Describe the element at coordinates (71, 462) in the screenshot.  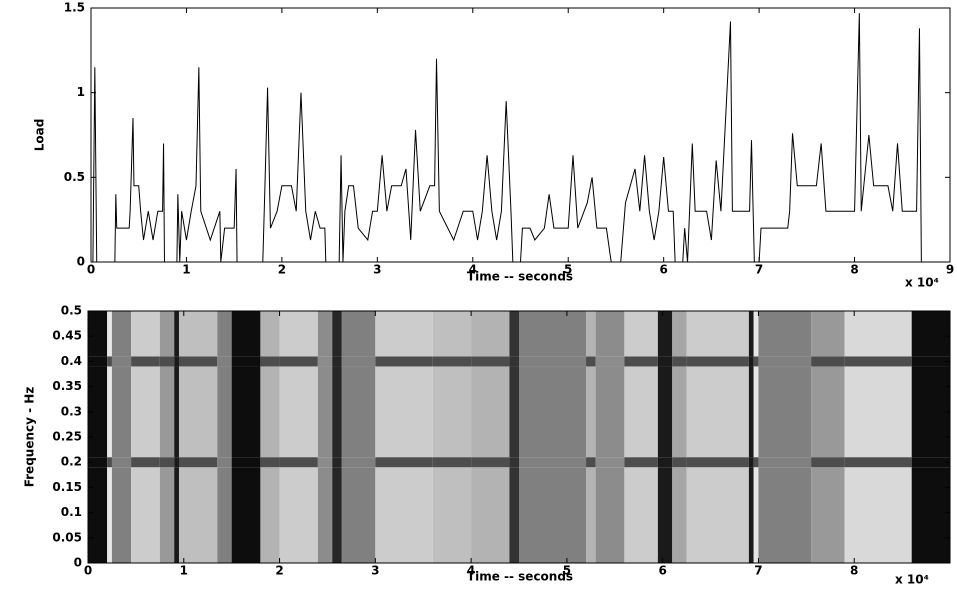
I see `y-tick-label: 0.2` at that location.